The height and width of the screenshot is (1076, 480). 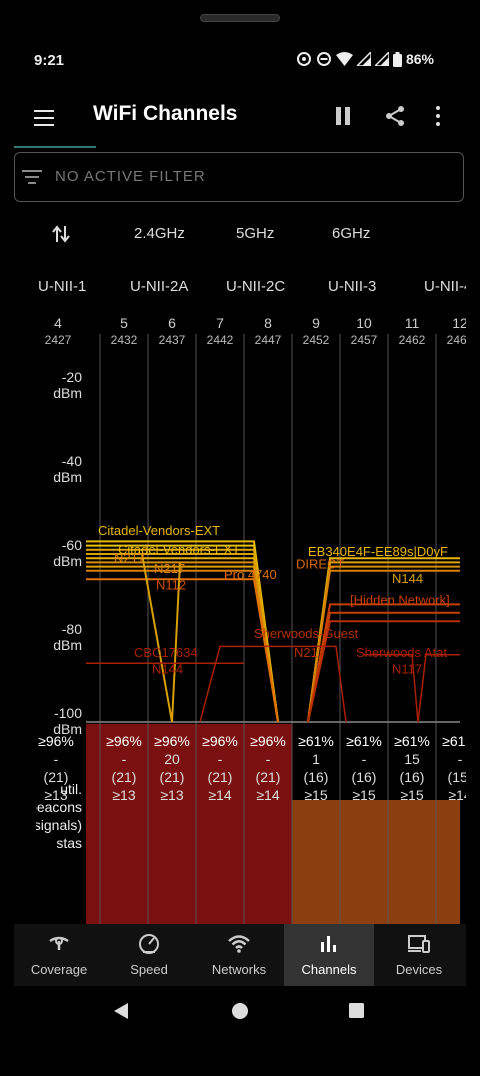 I want to click on stat-row-label: beacons, so click(x=55, y=807).